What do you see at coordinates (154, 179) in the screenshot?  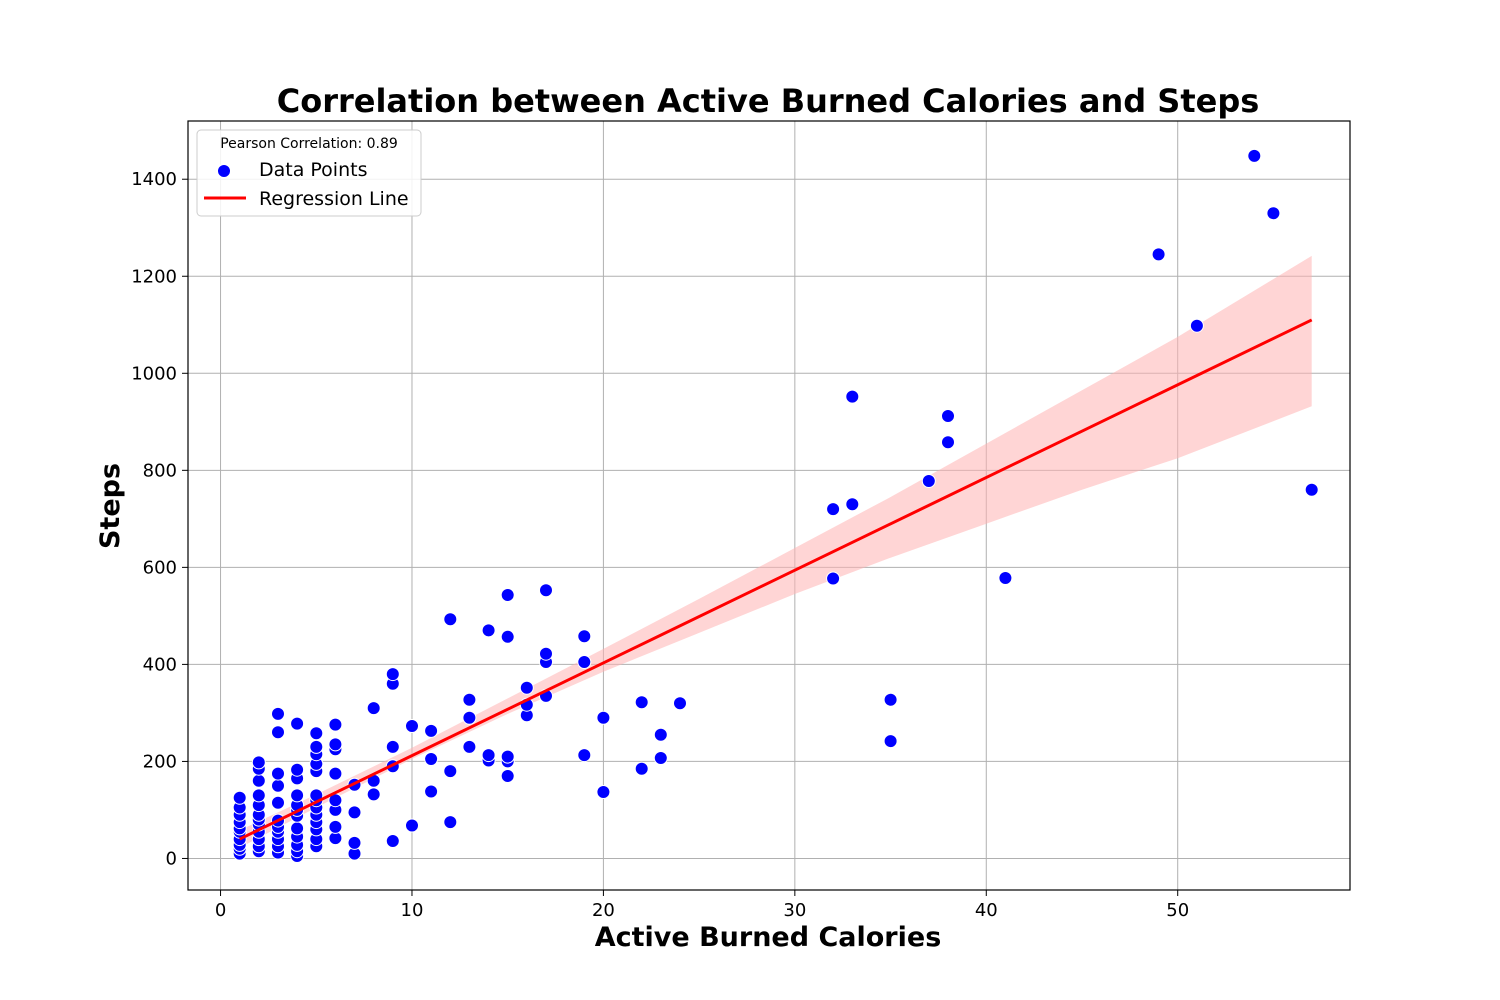 I see `y-tick-label: 1400` at bounding box center [154, 179].